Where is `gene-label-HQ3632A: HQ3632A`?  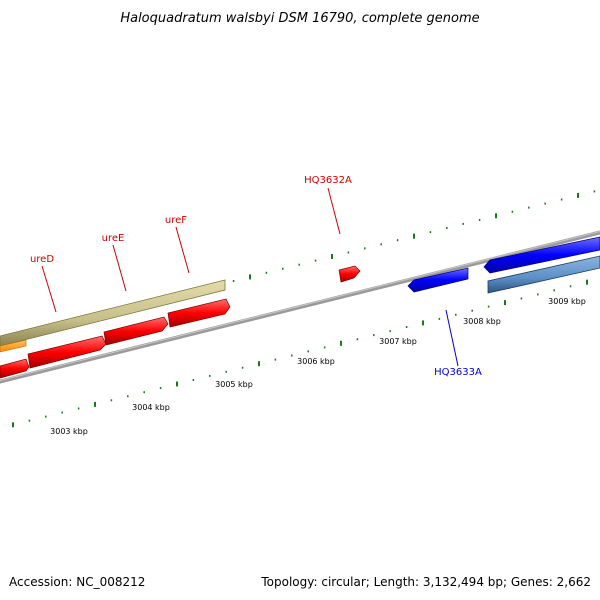
gene-label-HQ3632A: HQ3632A is located at coordinates (328, 180).